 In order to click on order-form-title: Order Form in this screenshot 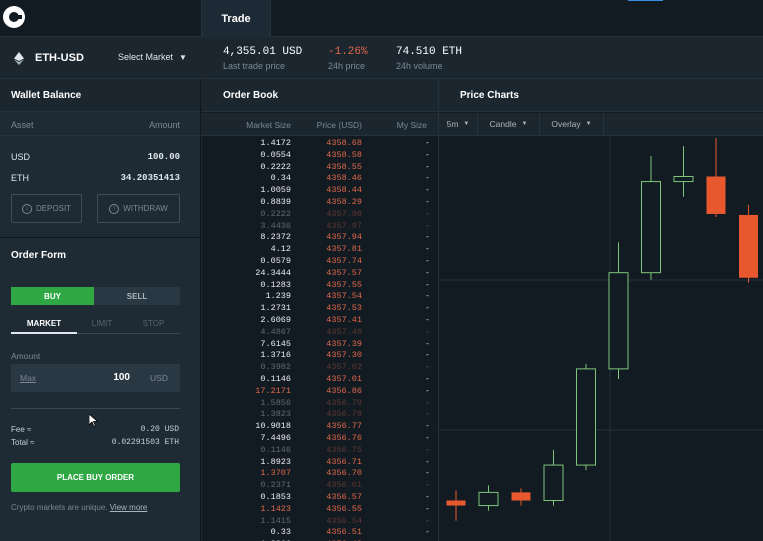, I will do `click(39, 255)`.